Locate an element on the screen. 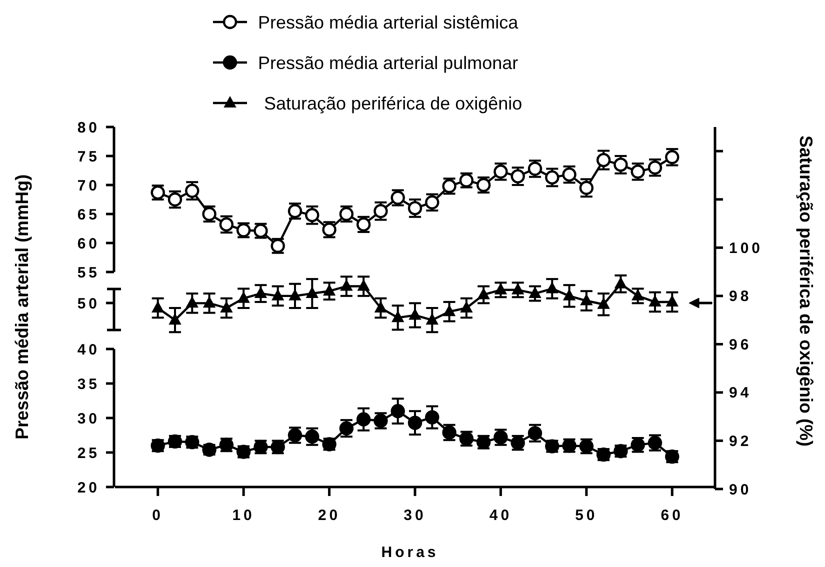 The width and height of the screenshot is (825, 567). x-tick-label: 10 is located at coordinates (243, 515).